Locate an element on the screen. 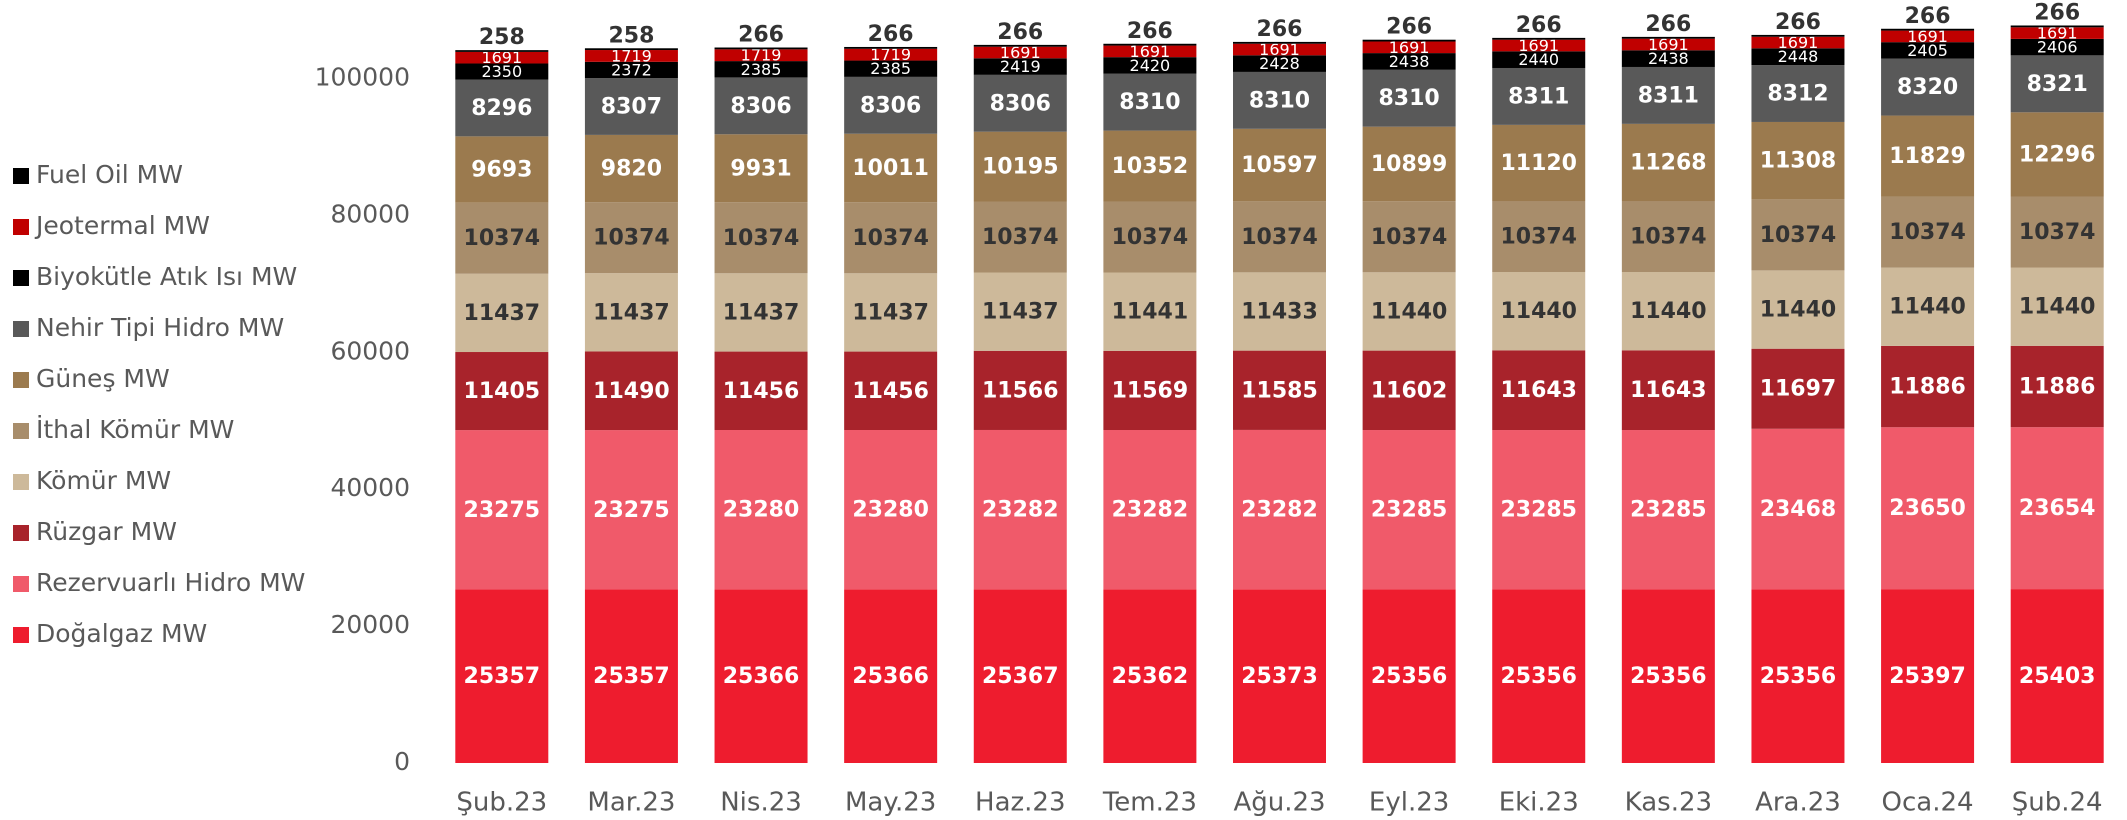 The width and height of the screenshot is (2127, 820). data-label: 8311 is located at coordinates (1538, 96).